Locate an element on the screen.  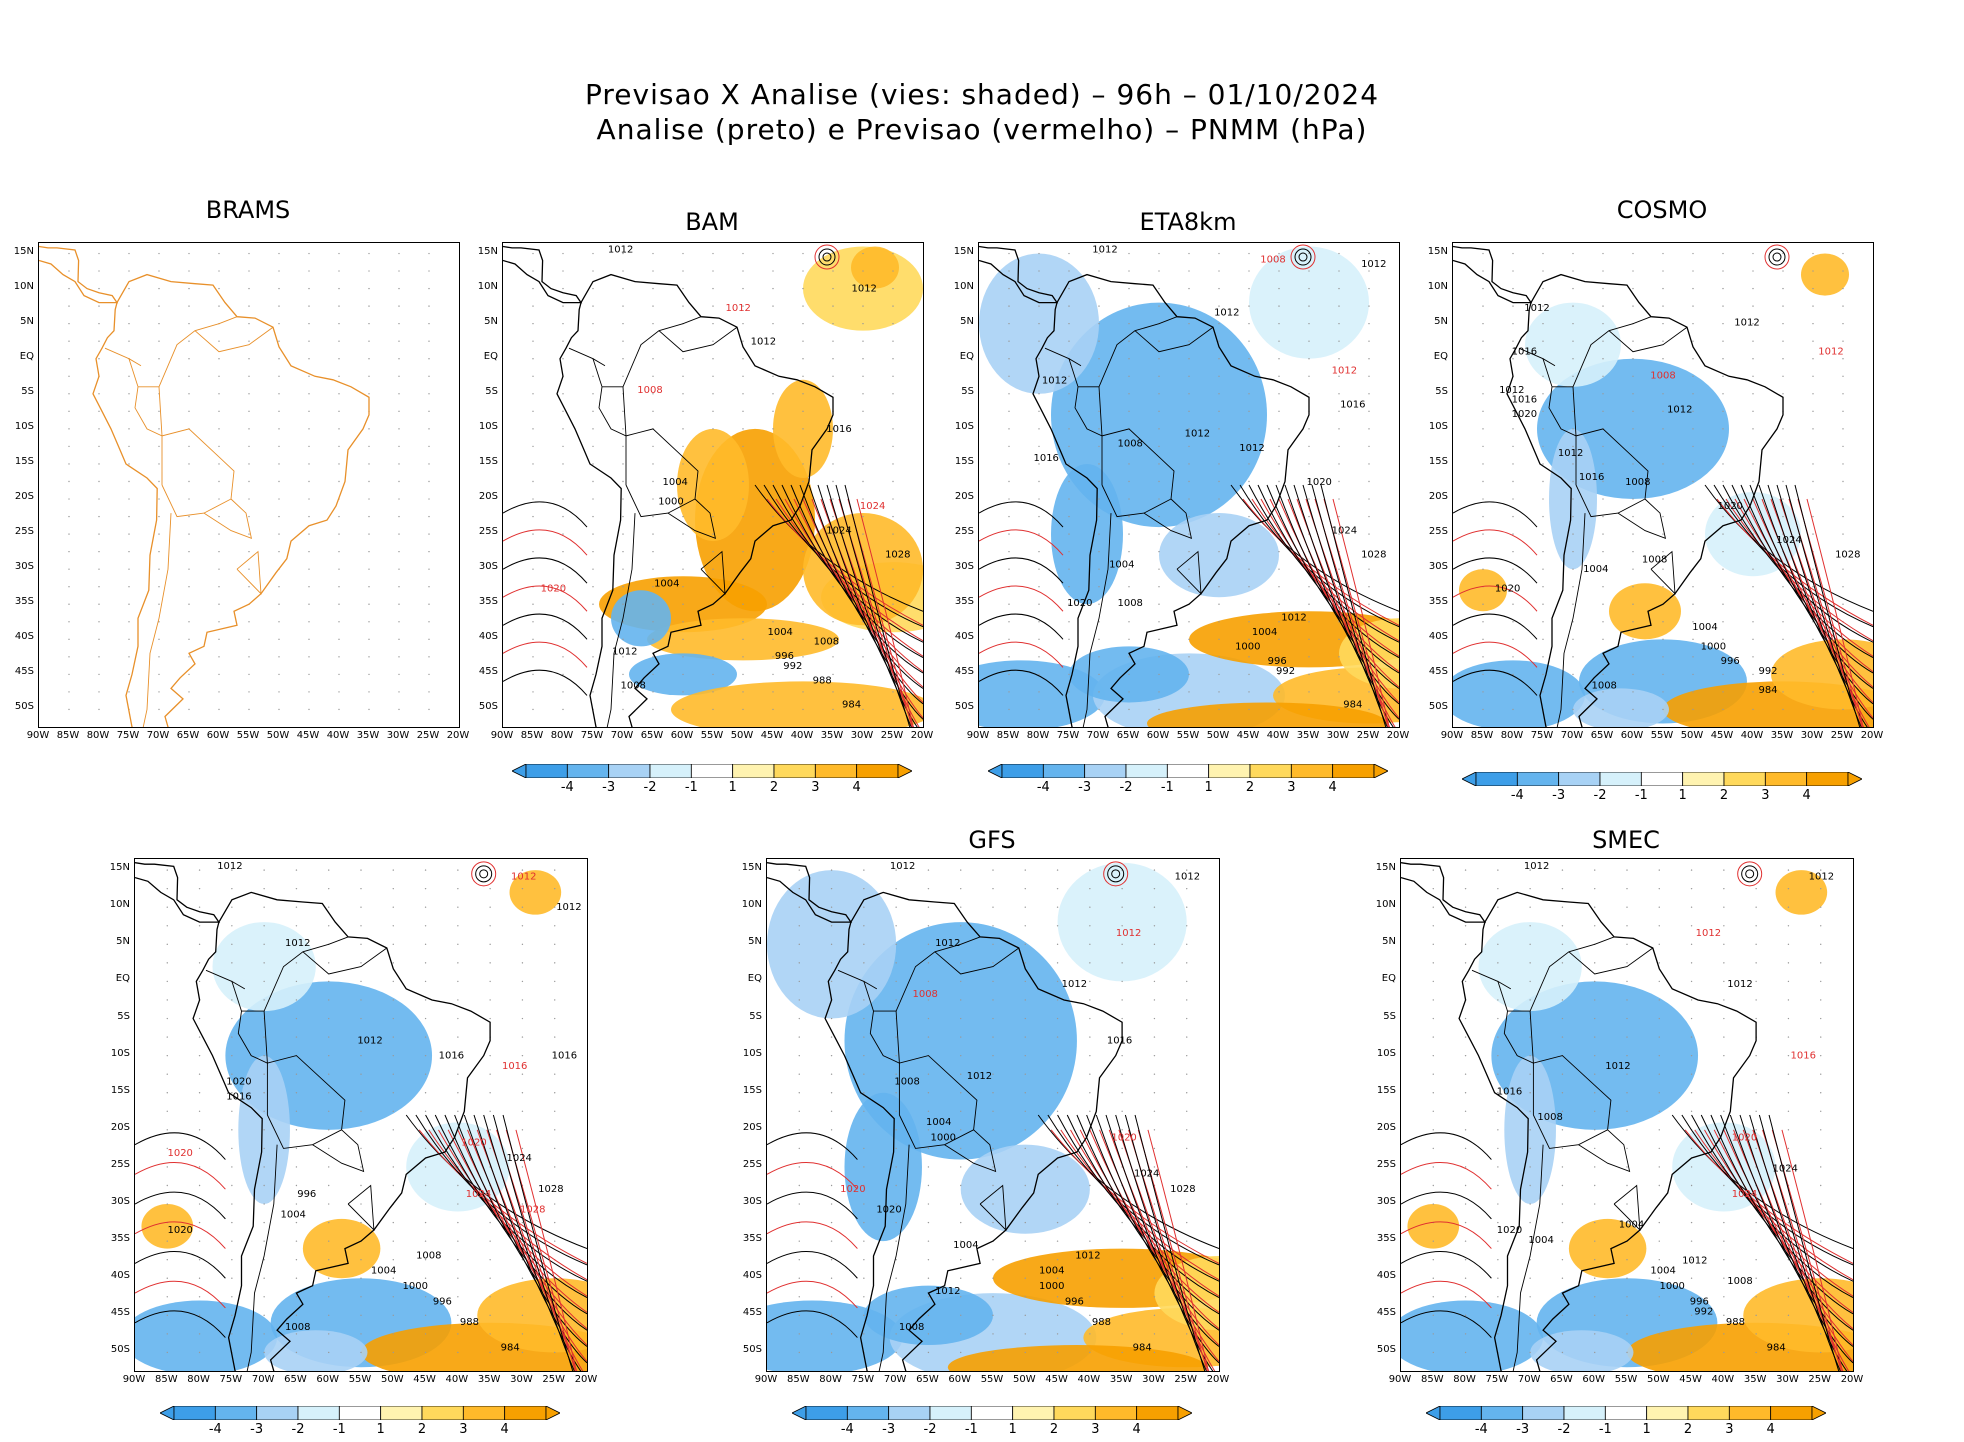
colorbar-label: -1 is located at coordinates (691, 787).